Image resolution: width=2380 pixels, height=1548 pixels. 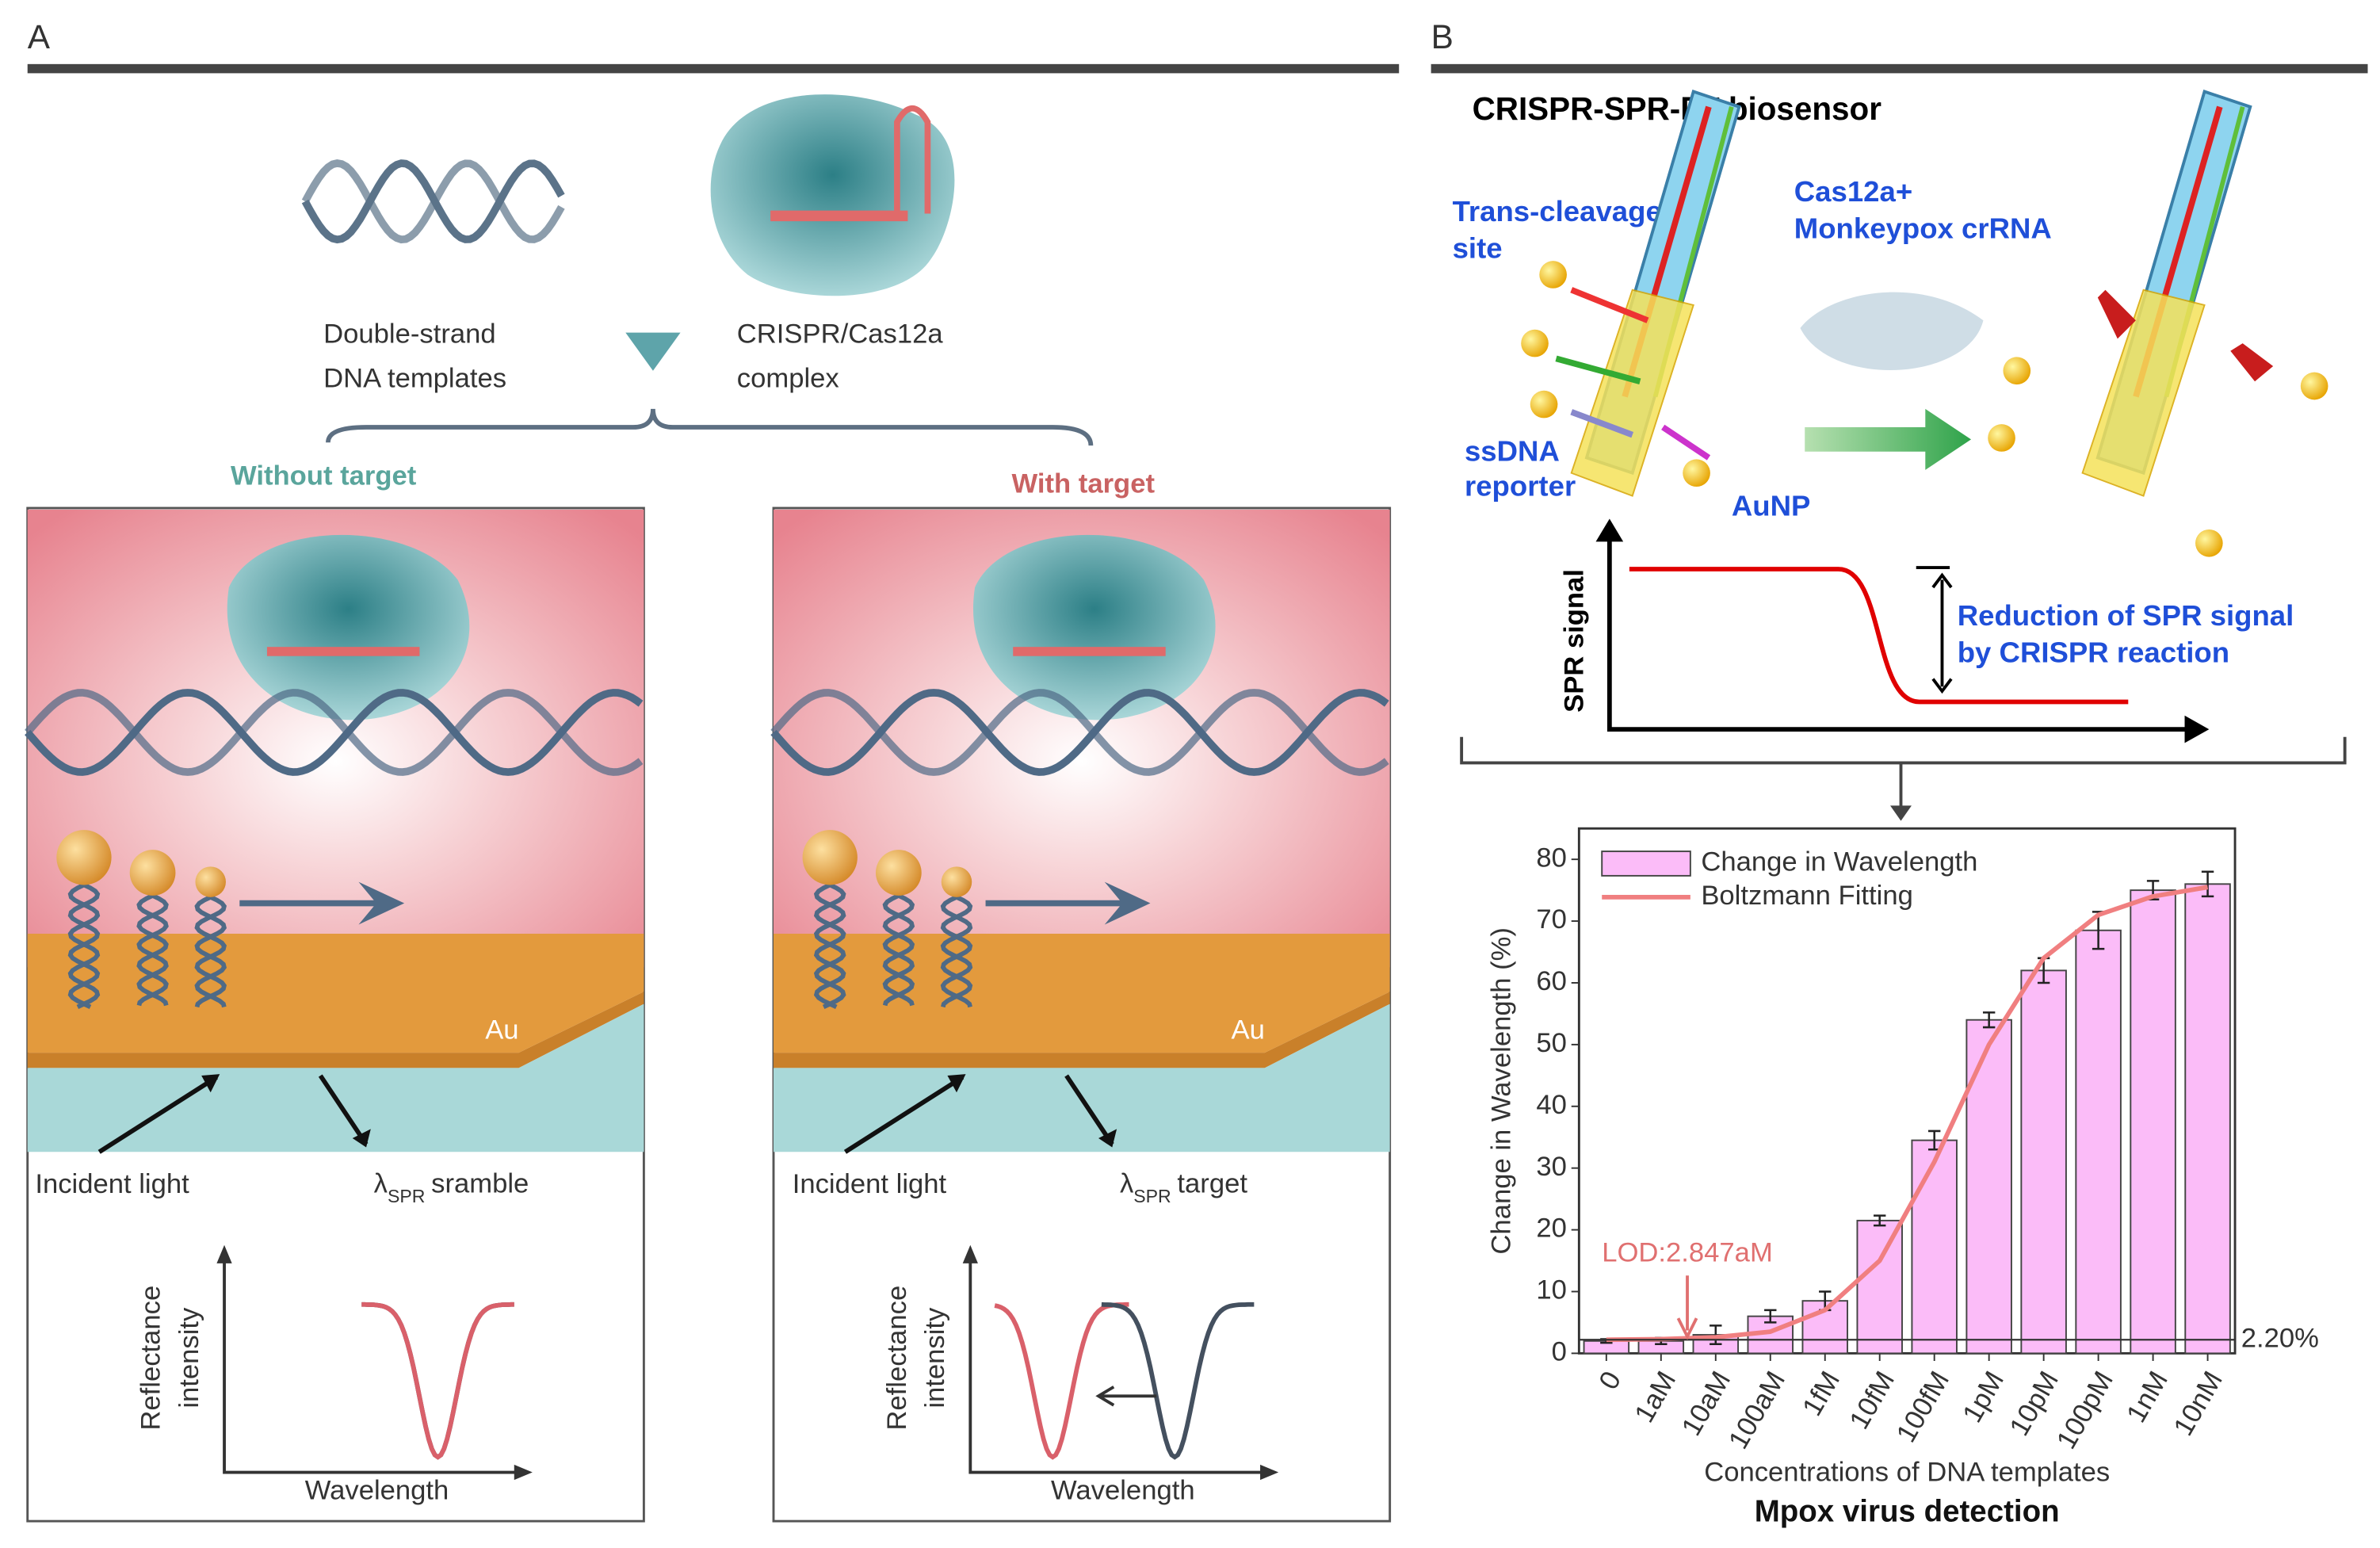 I want to click on signal-curve, so click(x=1879, y=636).